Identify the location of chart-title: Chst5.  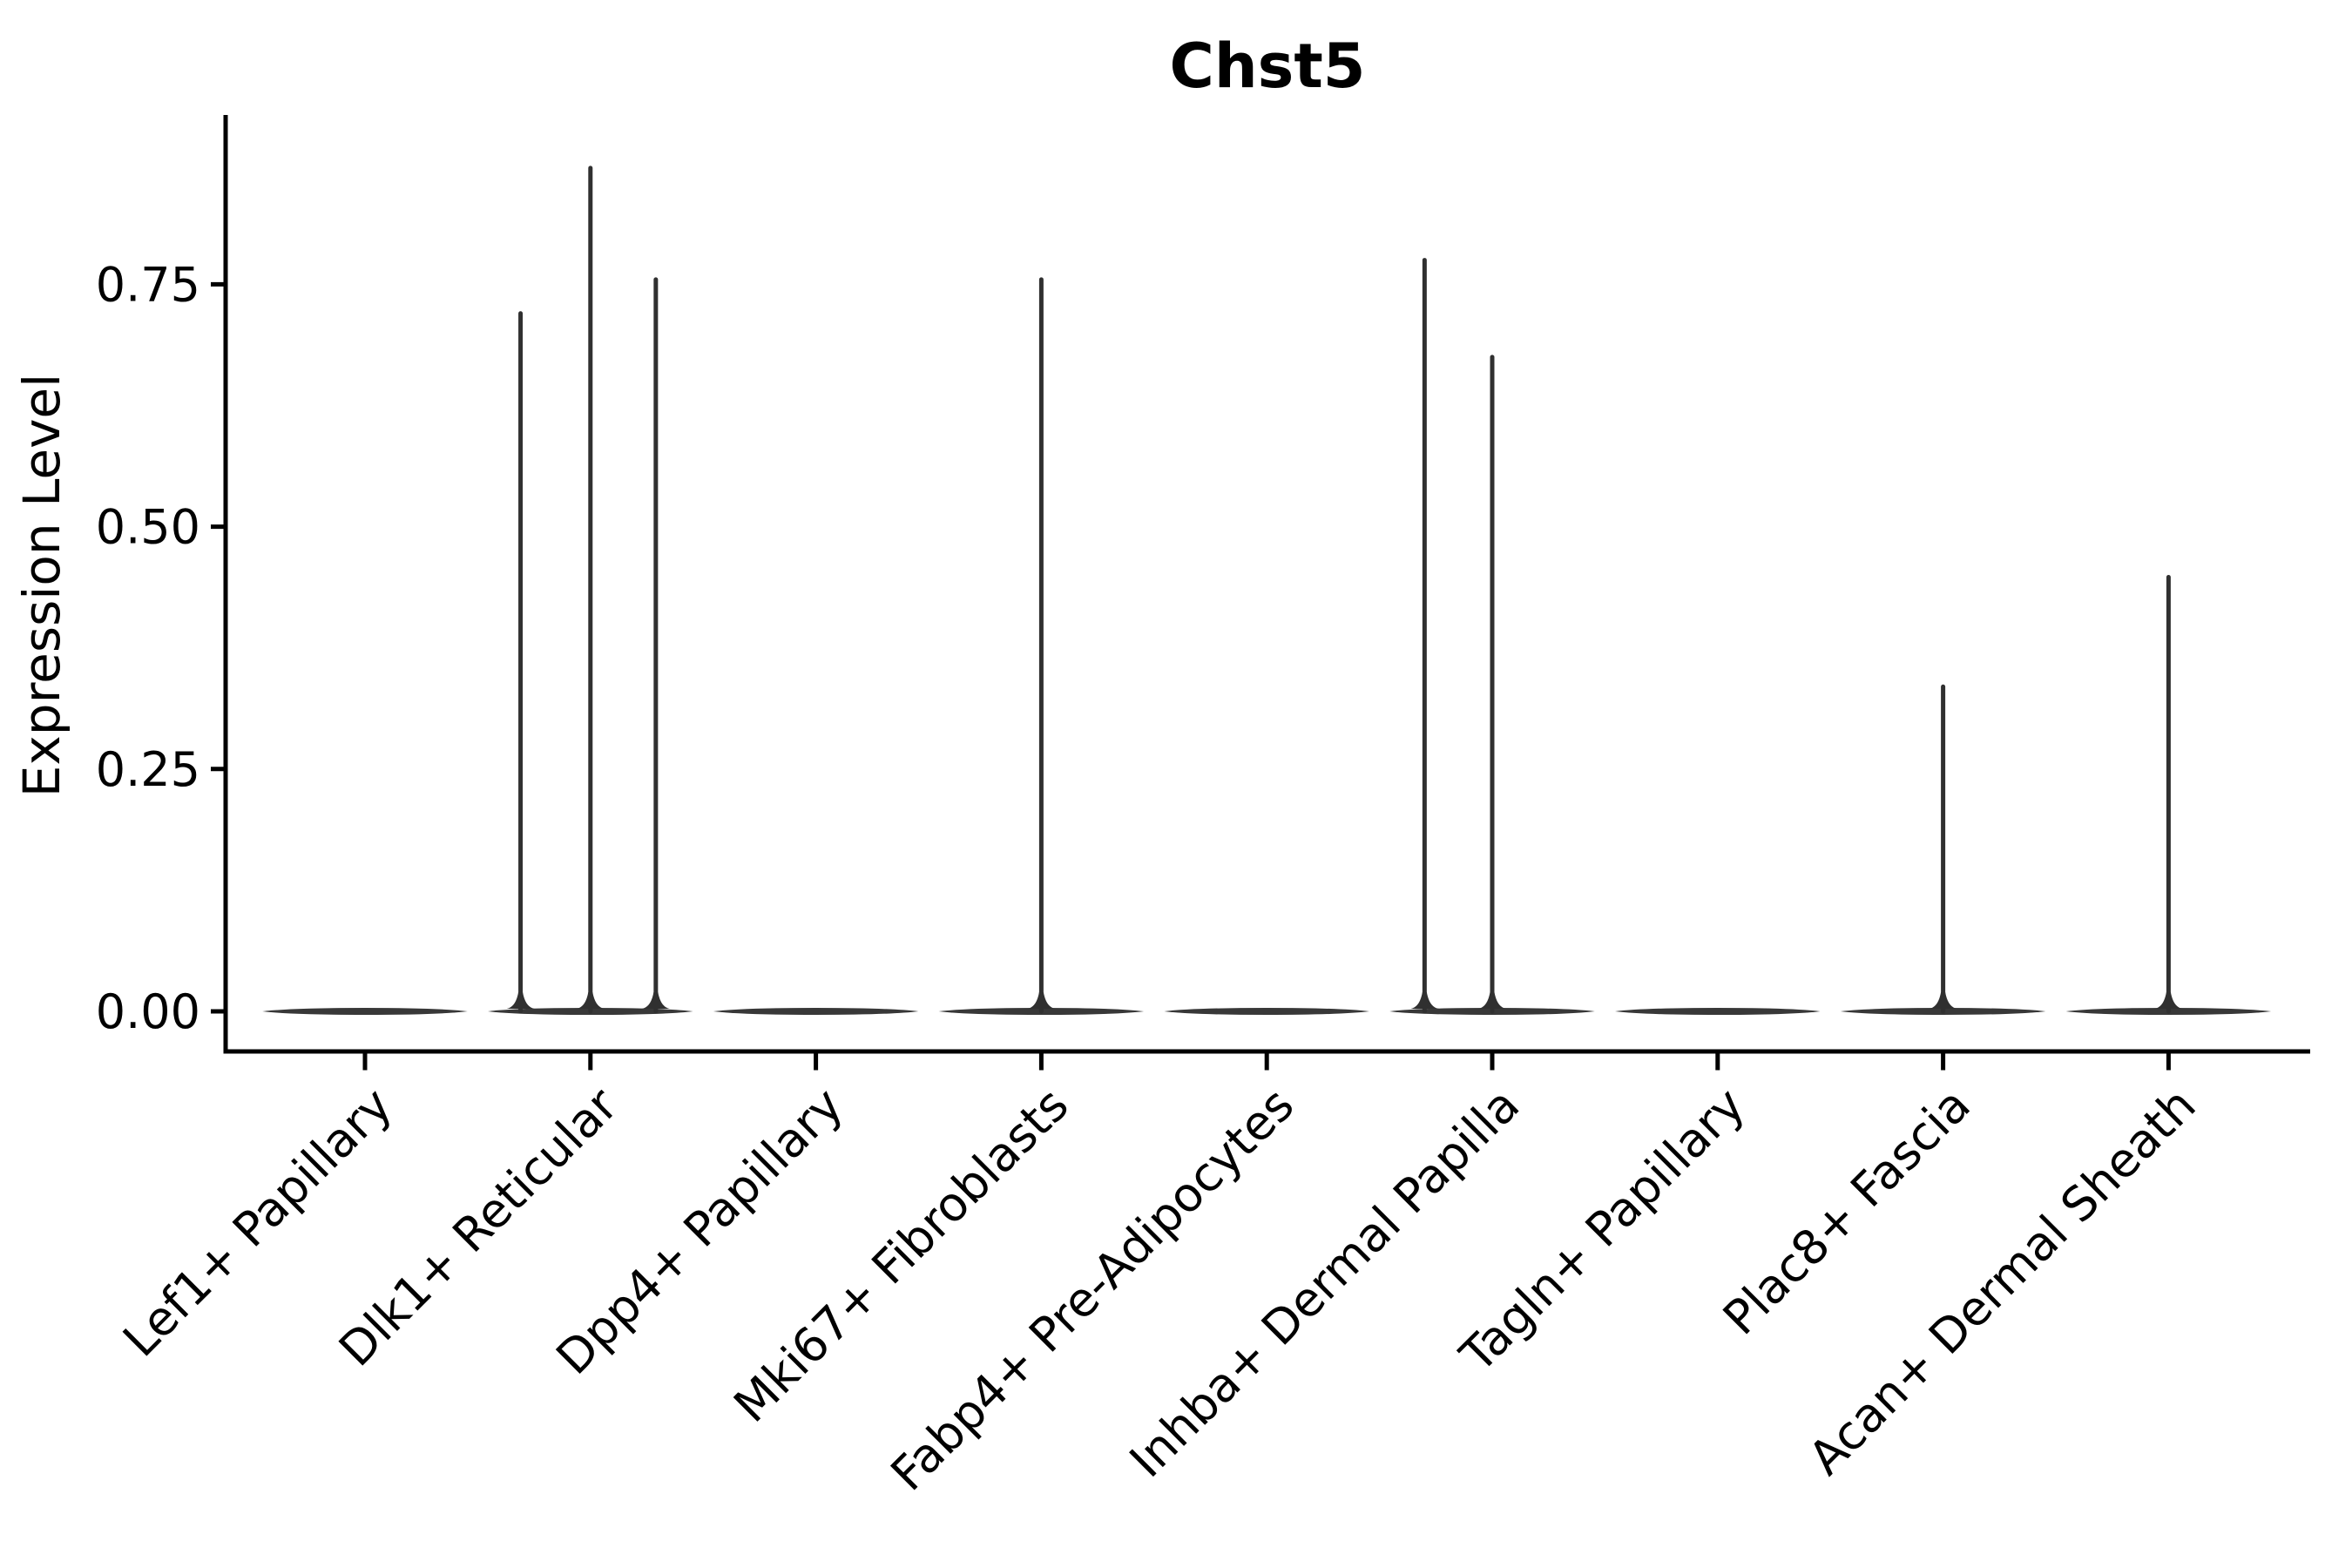
(1267, 66).